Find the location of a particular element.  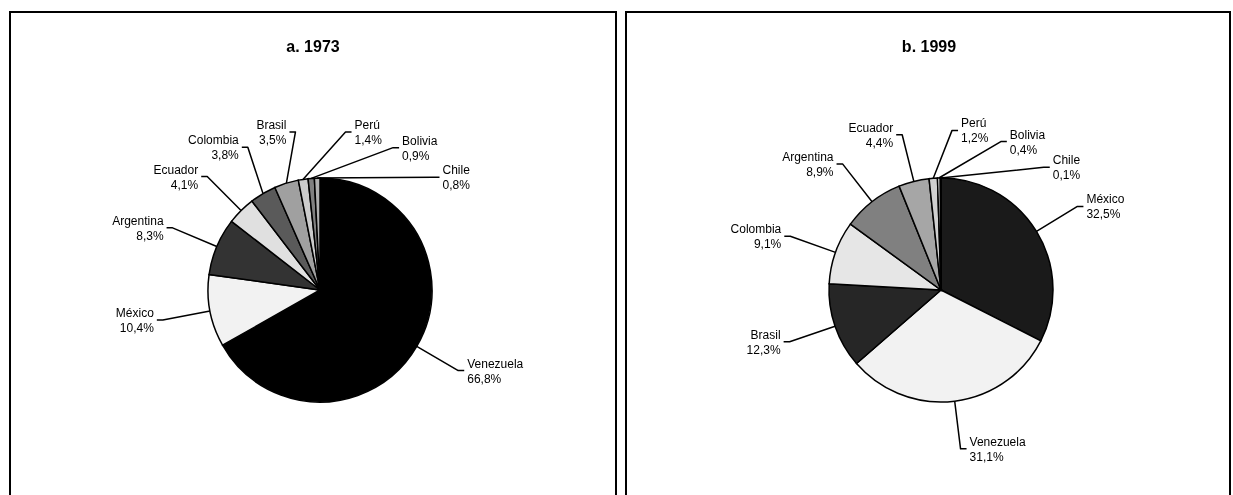

data-label: 12,3% is located at coordinates (763, 349).